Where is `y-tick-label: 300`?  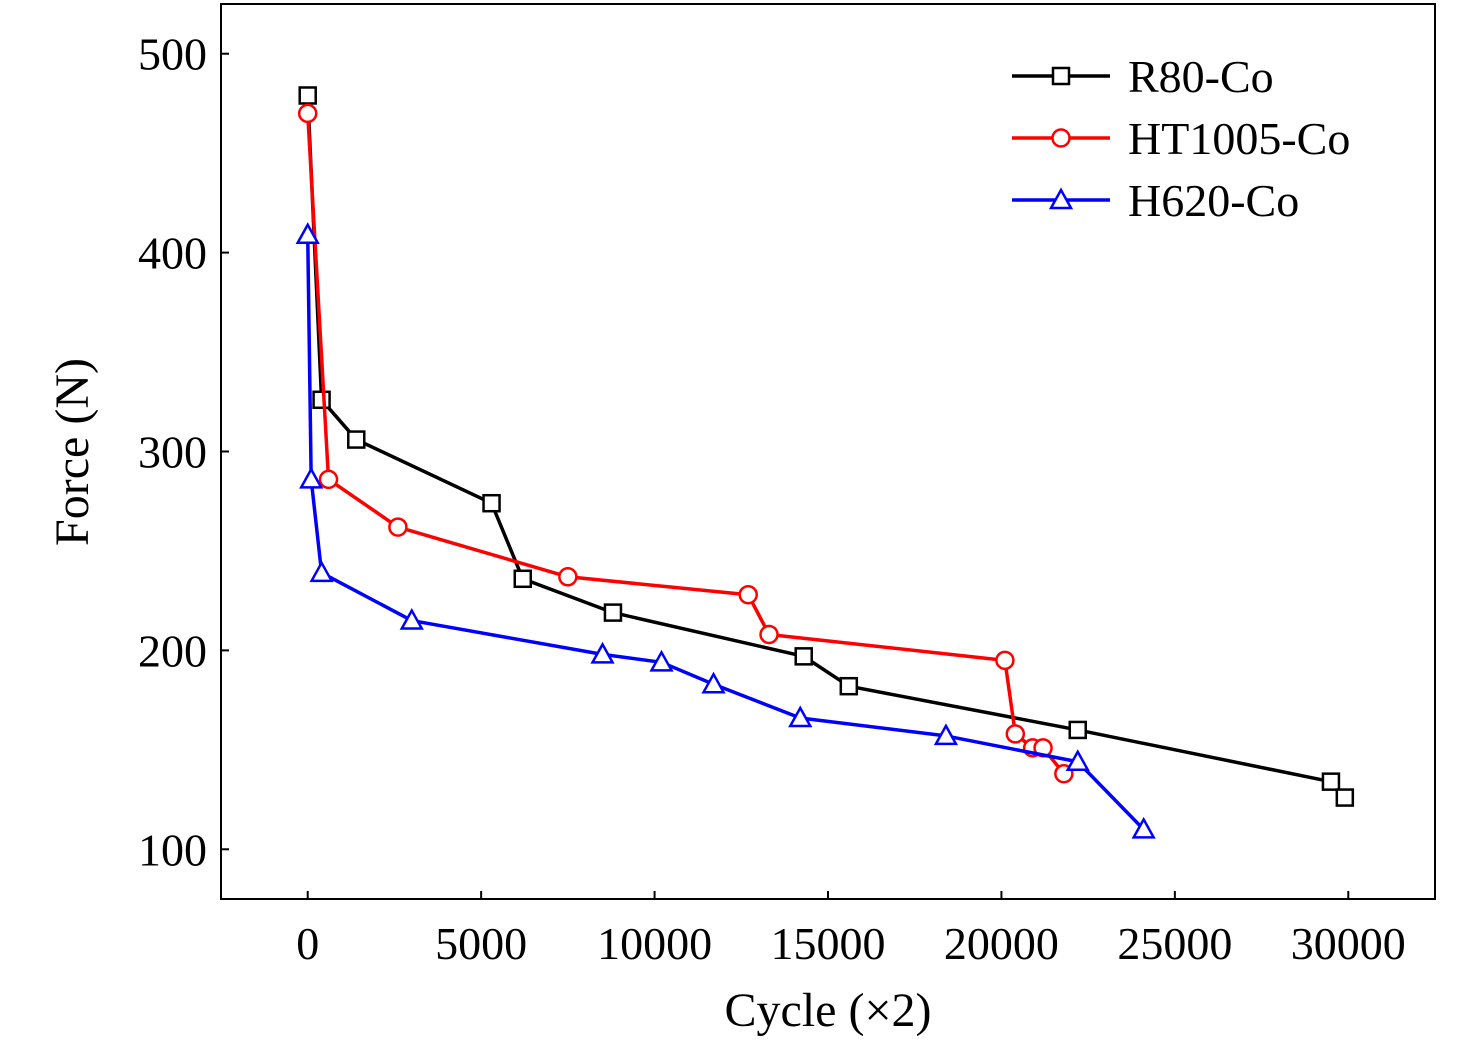 y-tick-label: 300 is located at coordinates (172, 452).